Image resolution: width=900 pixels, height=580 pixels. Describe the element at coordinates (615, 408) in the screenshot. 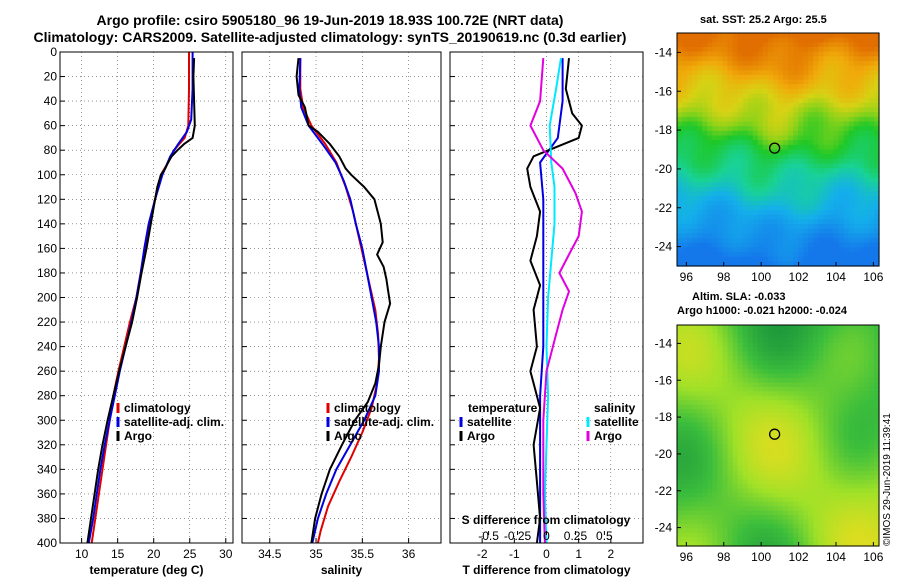

I see `diff-legend-salinity-title: salinity` at that location.